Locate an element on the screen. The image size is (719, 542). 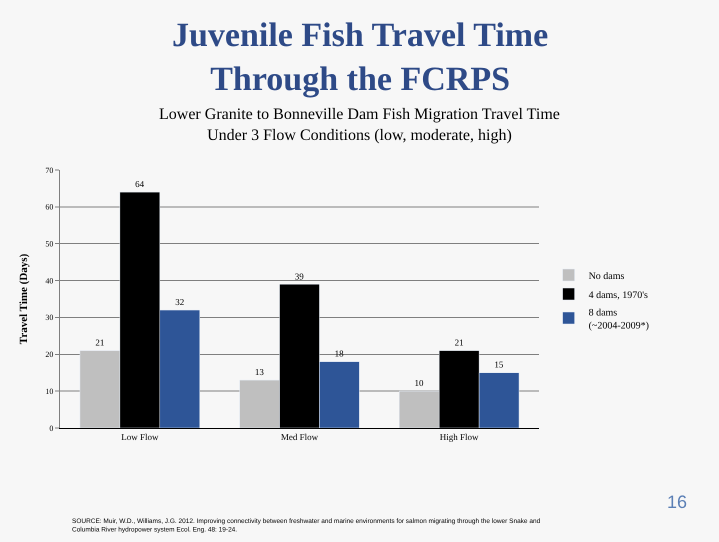
chart-subtitle: Lower Granite to Bonneville Dam Fish Migration Travel Time Under 3 Flow Conditions (low, moderate, high) is located at coordinates (359, 125).